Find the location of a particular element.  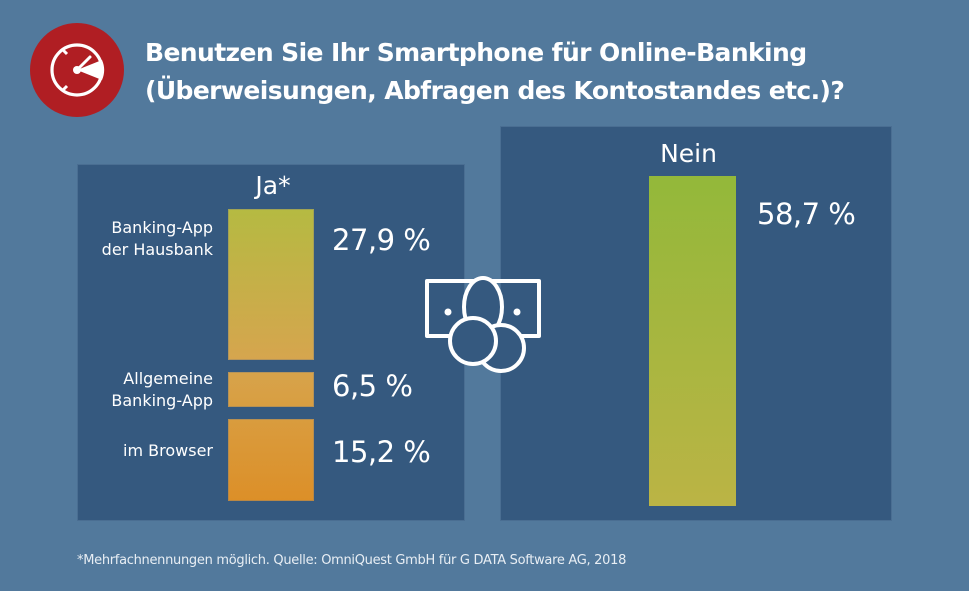

bar-nein is located at coordinates (692, 341).